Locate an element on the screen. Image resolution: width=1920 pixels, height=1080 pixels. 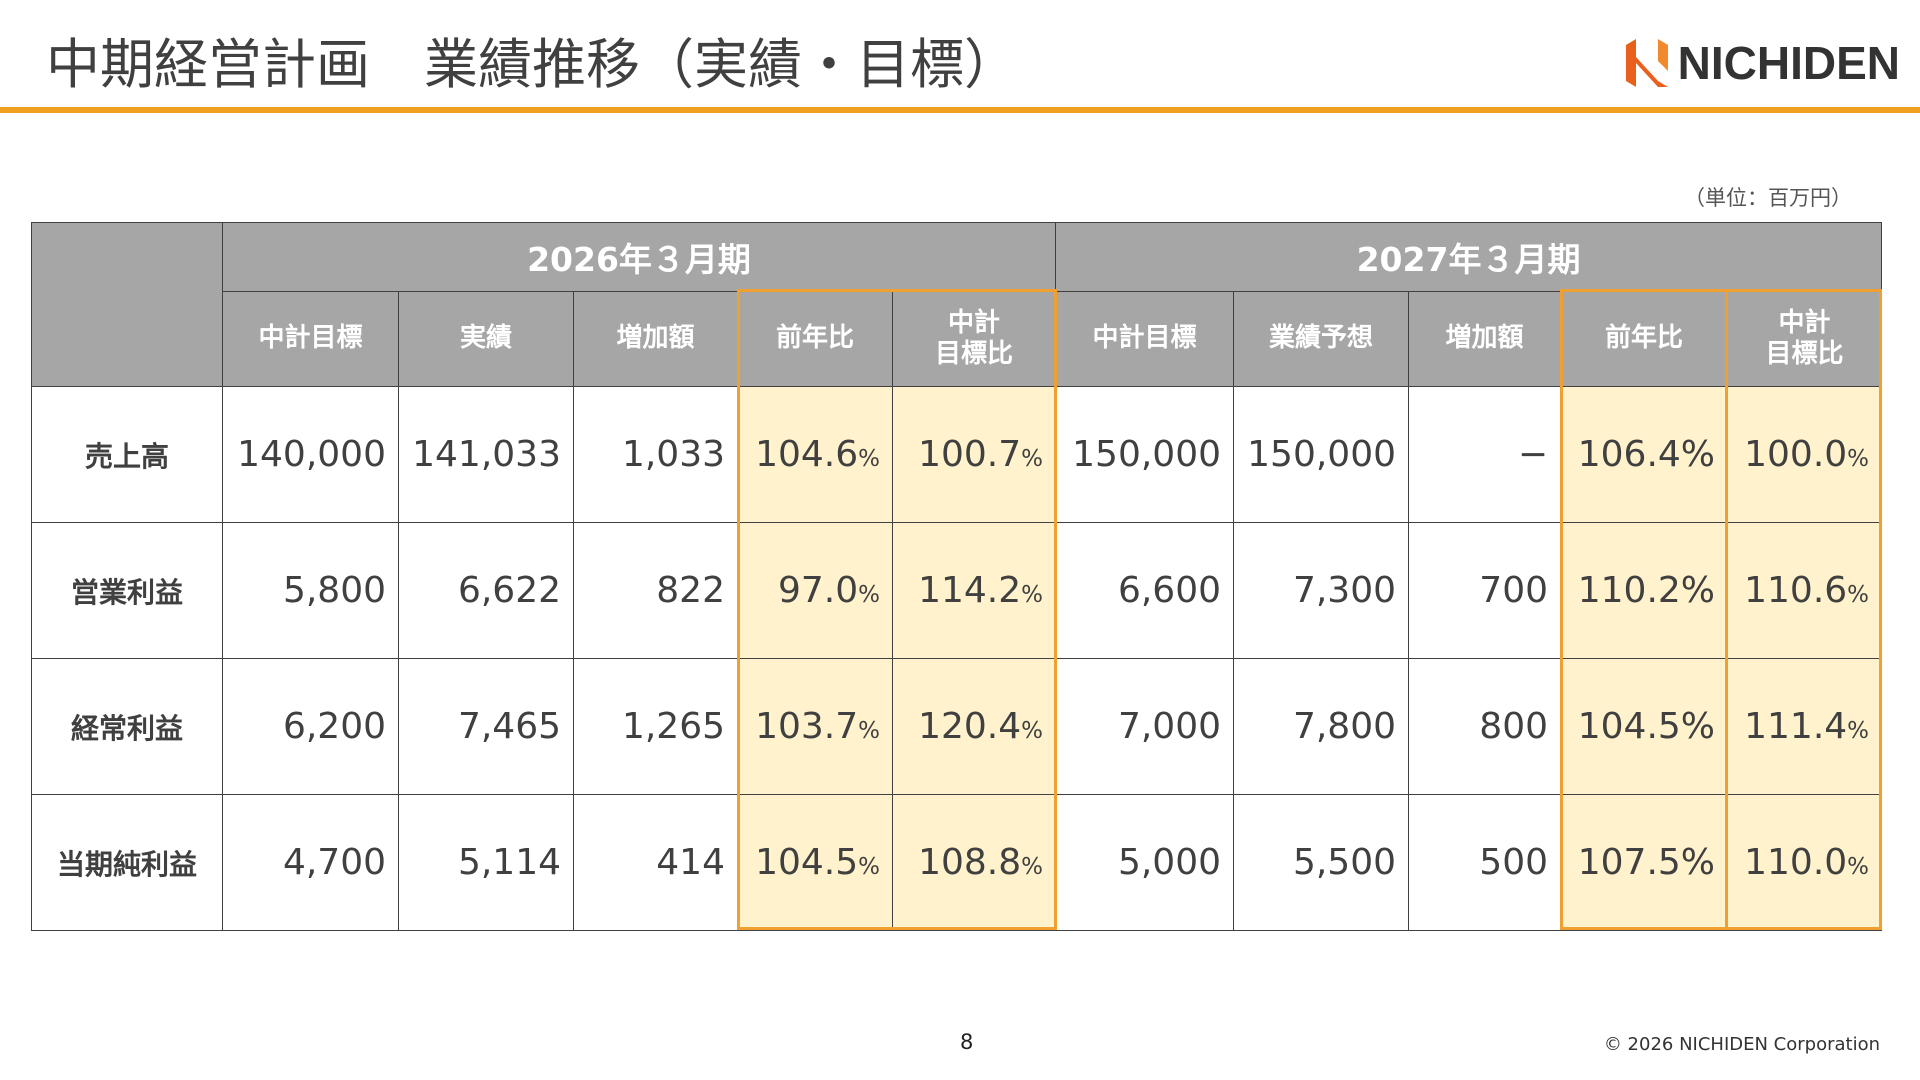
table-cell: 107.5% is located at coordinates (1644, 862).